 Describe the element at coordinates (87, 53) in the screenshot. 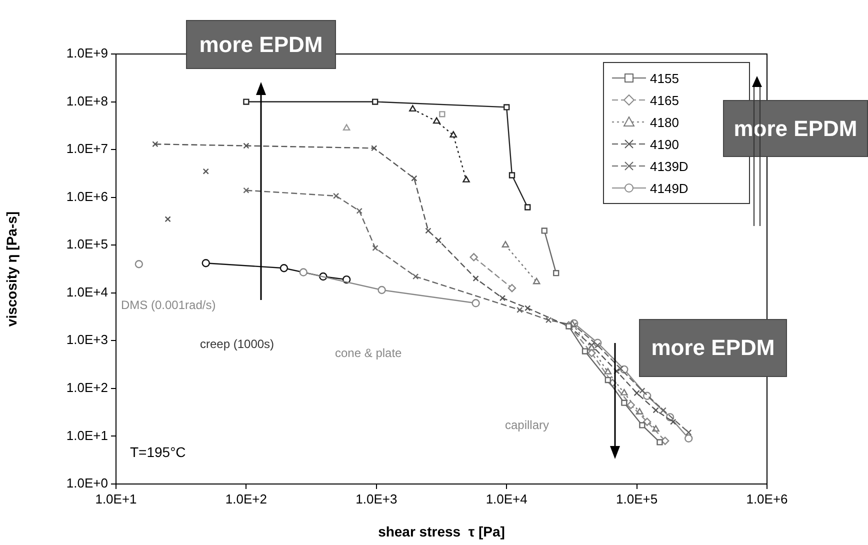

I see `y-tick-label: 1.0E+9` at that location.